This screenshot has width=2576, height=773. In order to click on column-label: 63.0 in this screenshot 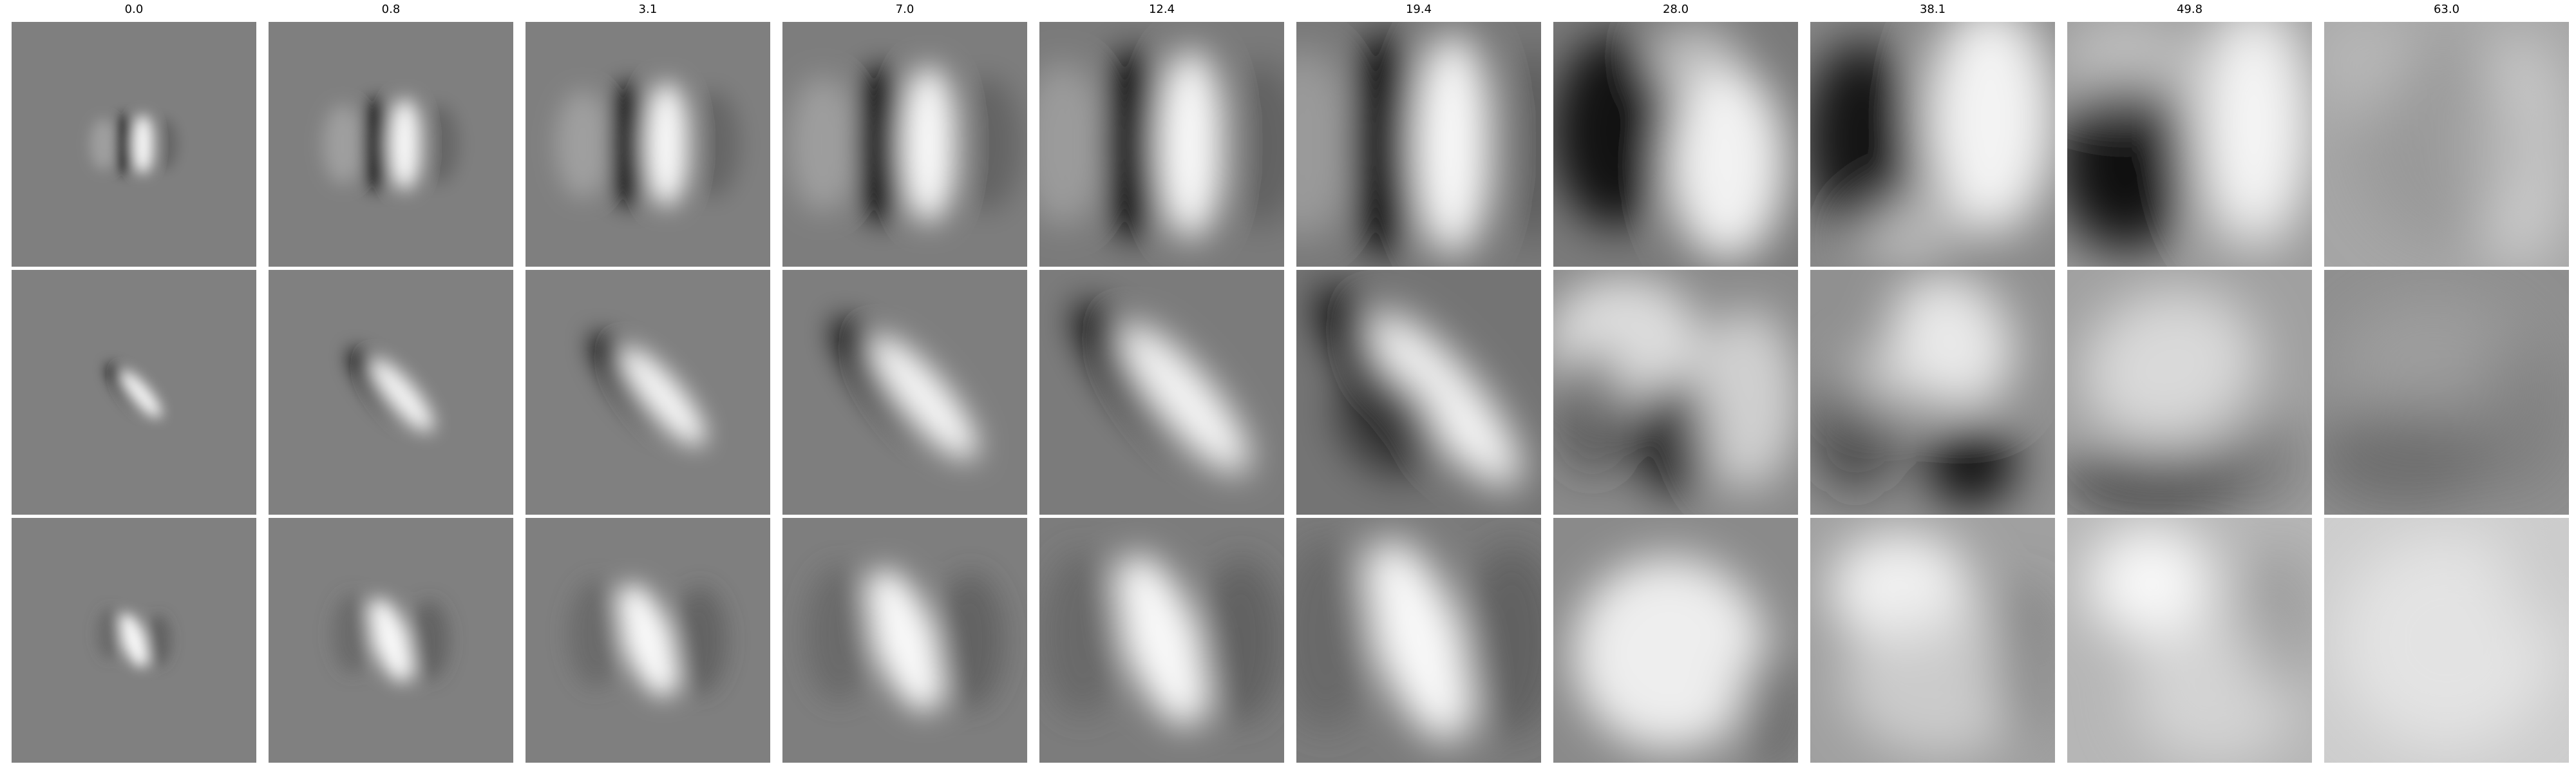, I will do `click(2446, 9)`.